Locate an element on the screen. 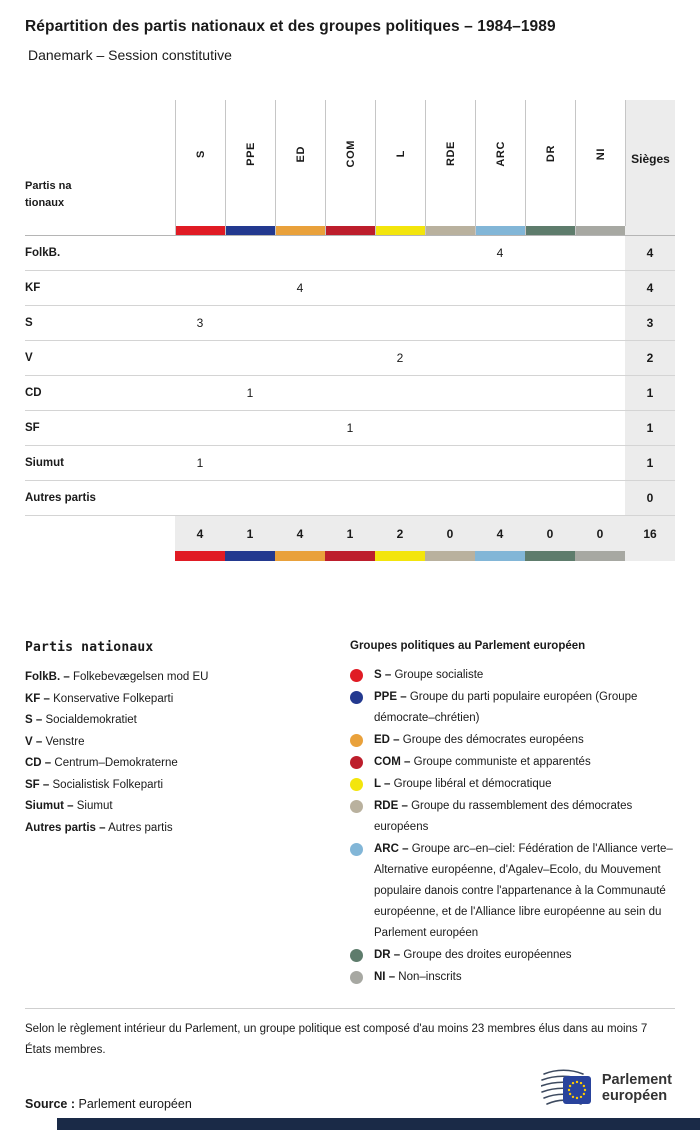 Image resolution: width=700 pixels, height=1130 pixels. group-abbr: NI – is located at coordinates (385, 977).